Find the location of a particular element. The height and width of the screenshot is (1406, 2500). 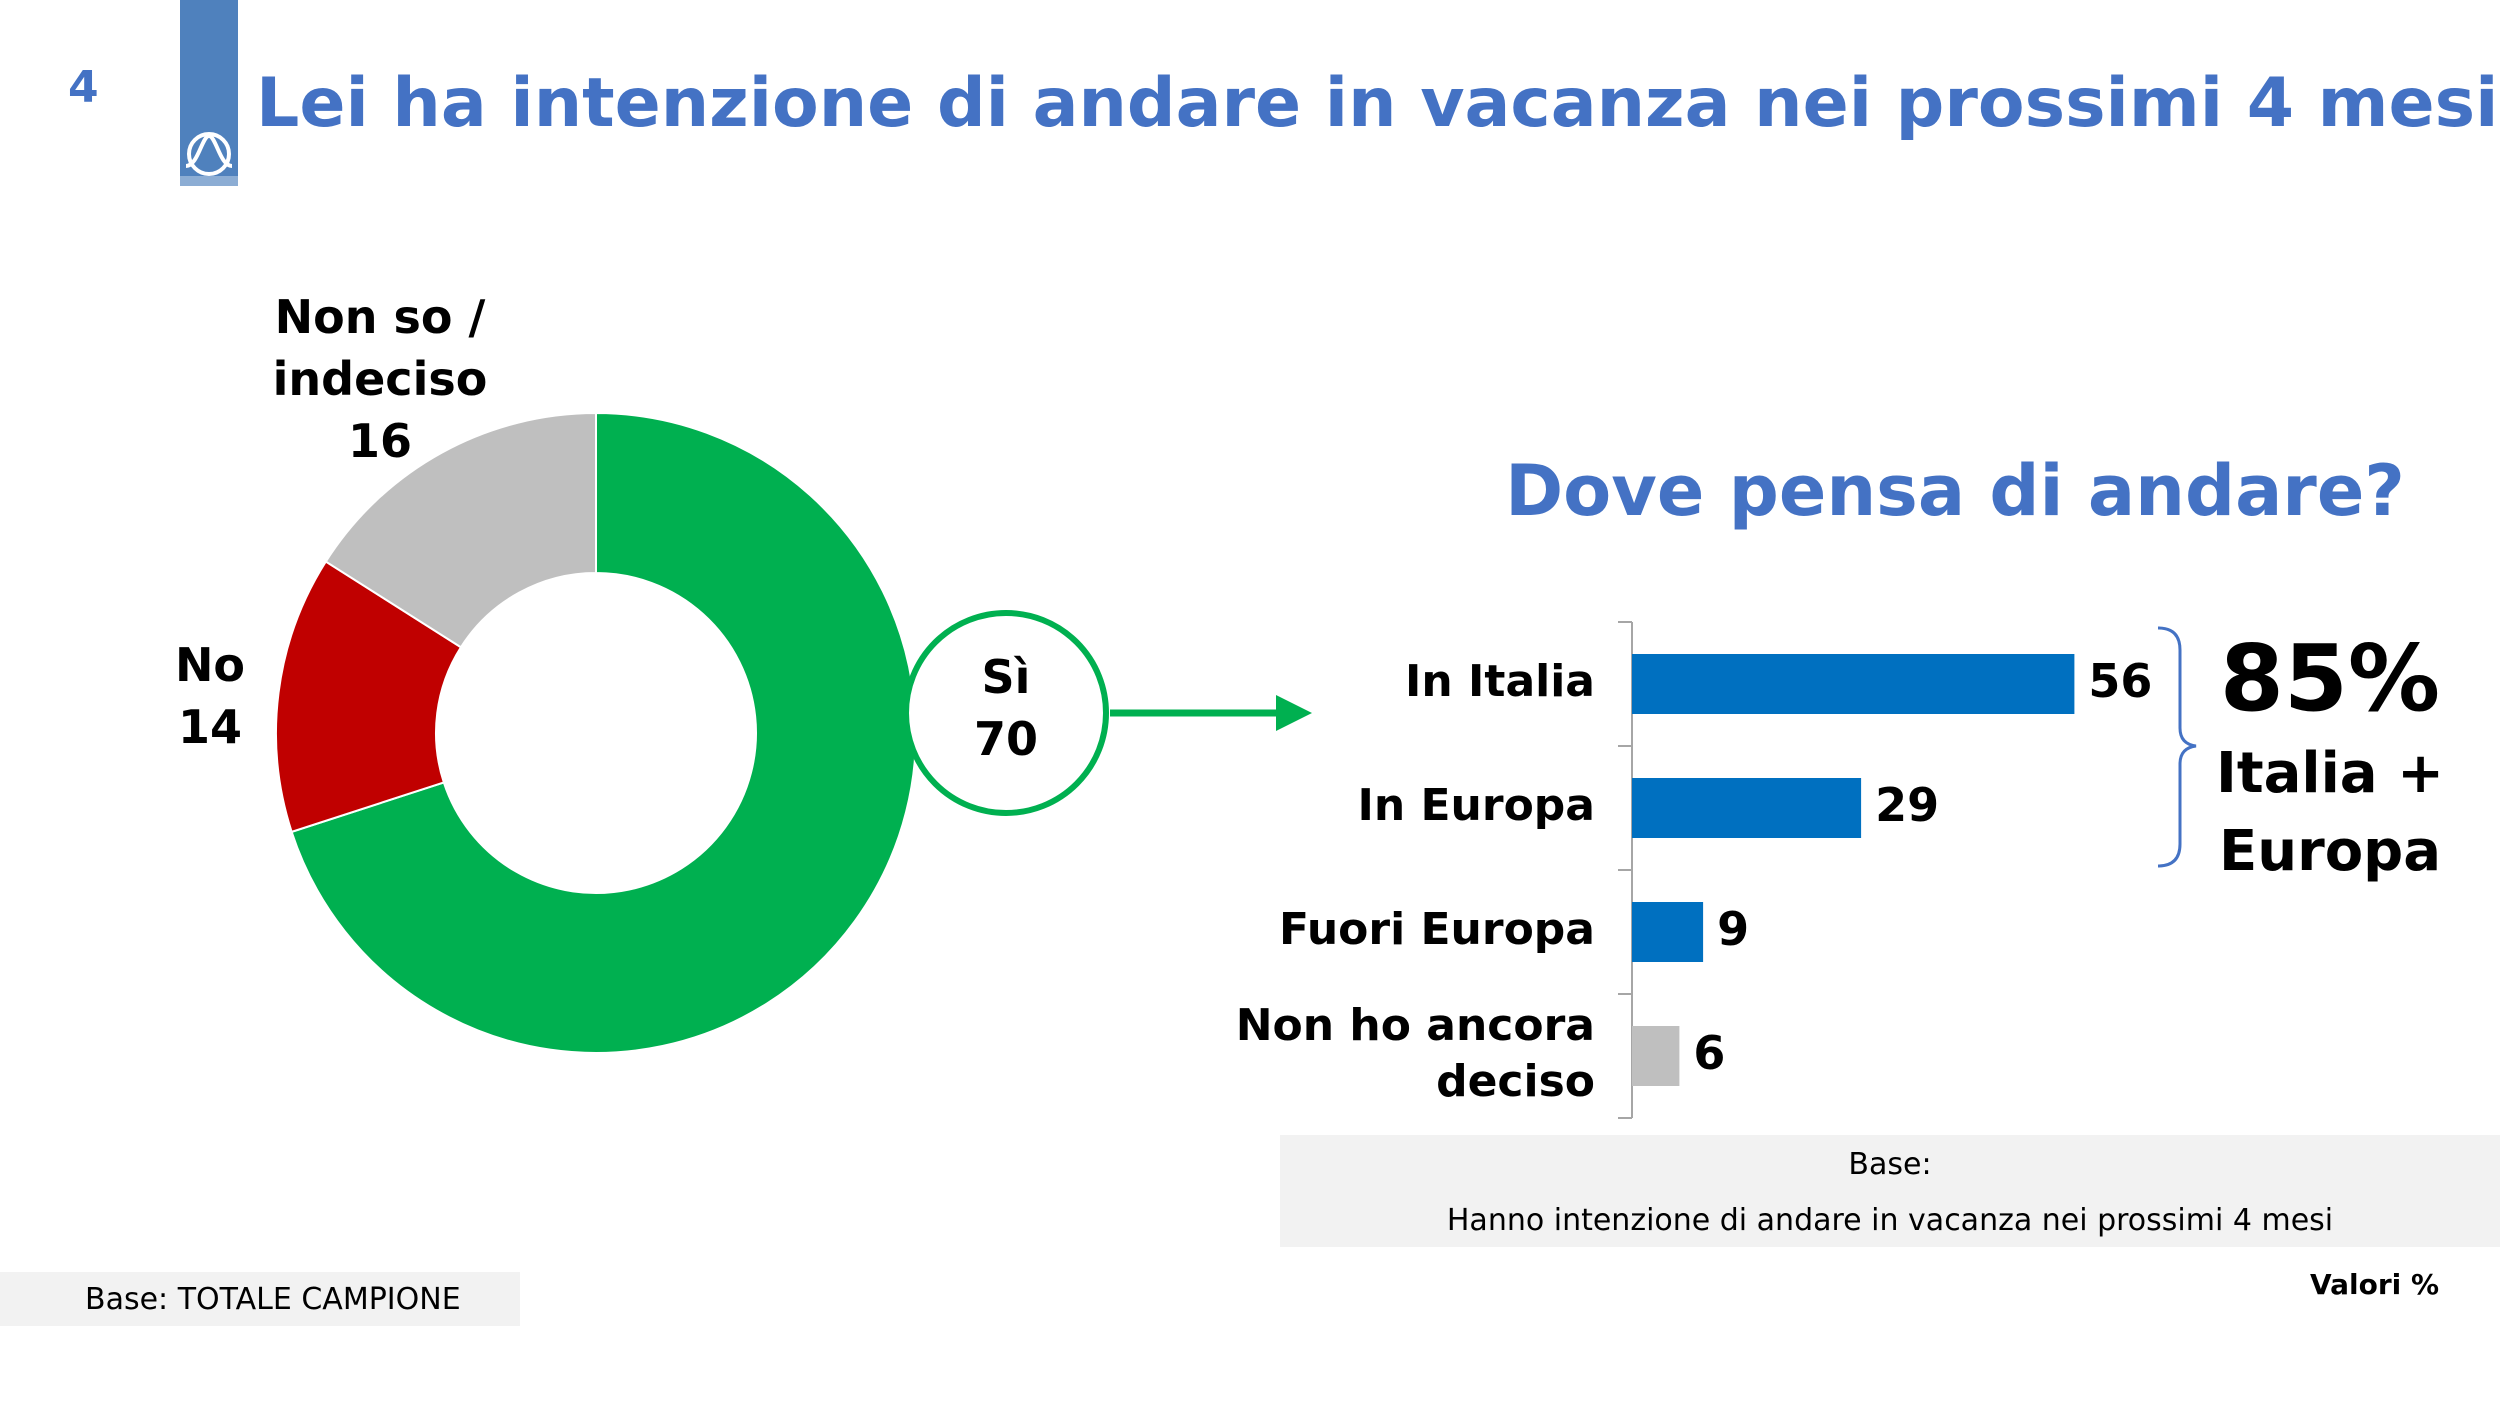

bar-chart-title: Dove pensa di andare? is located at coordinates (1955, 491).